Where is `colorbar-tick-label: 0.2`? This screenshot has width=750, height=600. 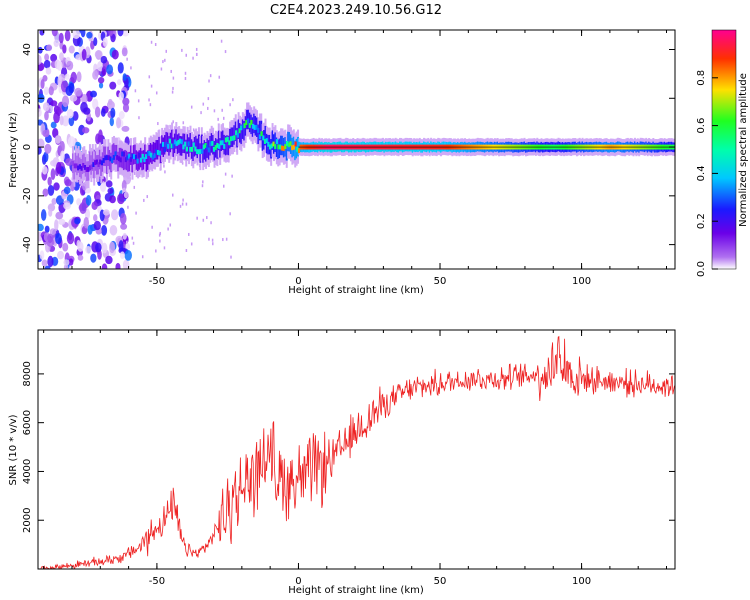 colorbar-tick-label: 0.2 is located at coordinates (701, 221).